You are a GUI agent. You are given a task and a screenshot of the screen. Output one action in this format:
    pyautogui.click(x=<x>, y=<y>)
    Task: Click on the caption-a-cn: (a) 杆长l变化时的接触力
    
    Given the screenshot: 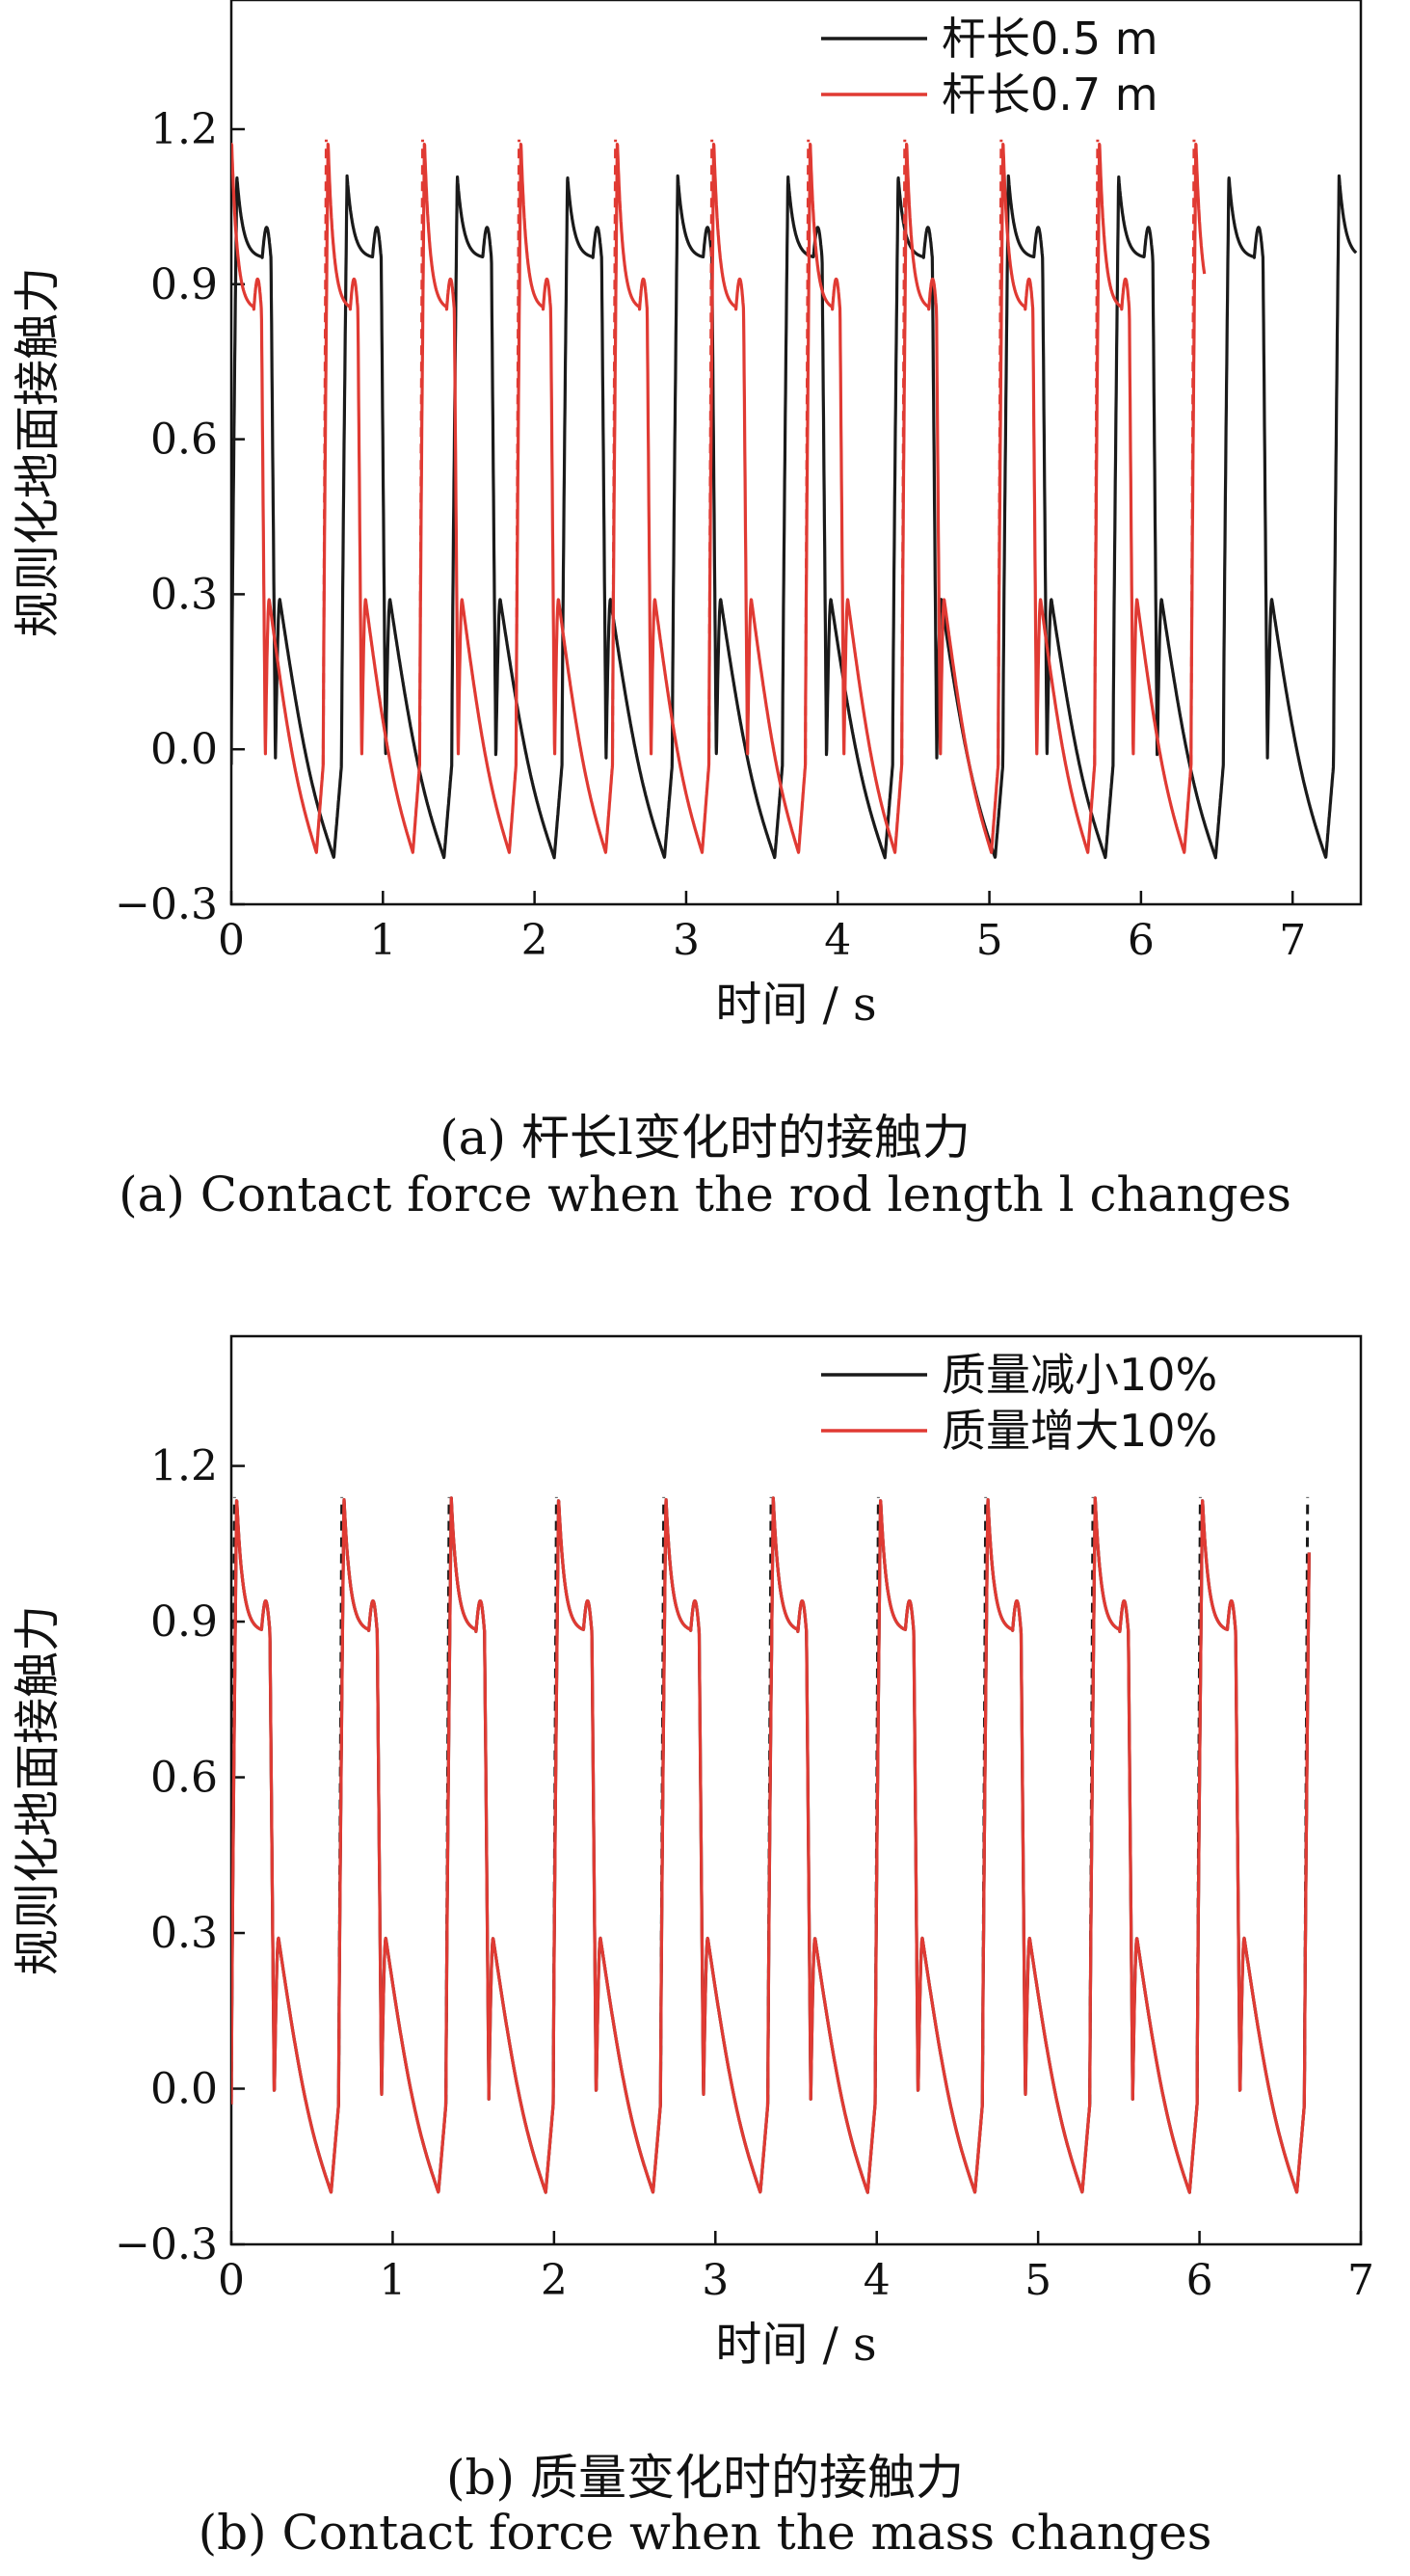 What is the action you would take?
    pyautogui.click(x=705, y=1138)
    